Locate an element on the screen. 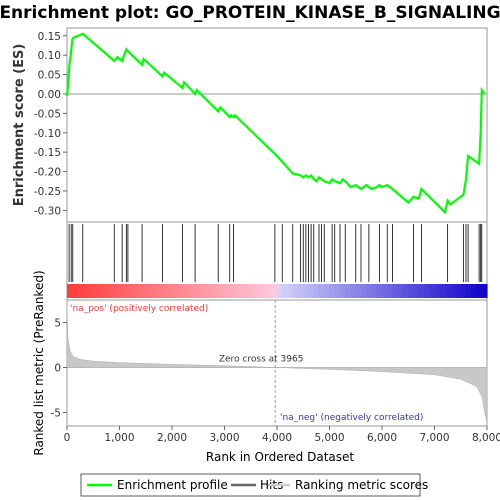 This screenshot has width=500, height=500. ranking-color-bar is located at coordinates (277, 291).